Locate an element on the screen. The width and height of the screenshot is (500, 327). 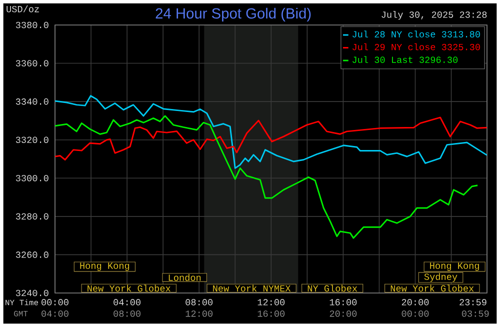
y-tick-label: 3260.0 is located at coordinates (32, 255).